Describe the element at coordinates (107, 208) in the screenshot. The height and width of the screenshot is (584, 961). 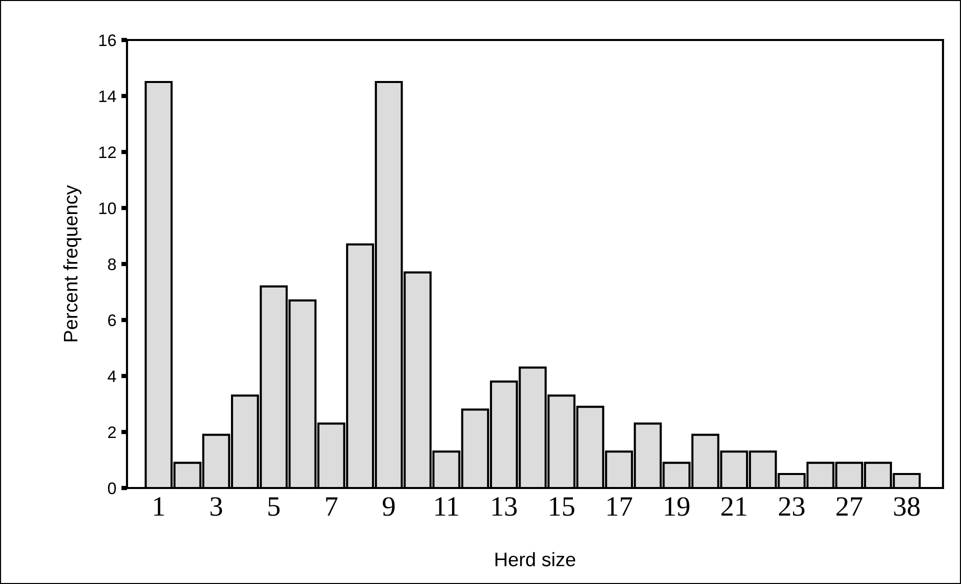
I see `y-tick-label: 10` at that location.